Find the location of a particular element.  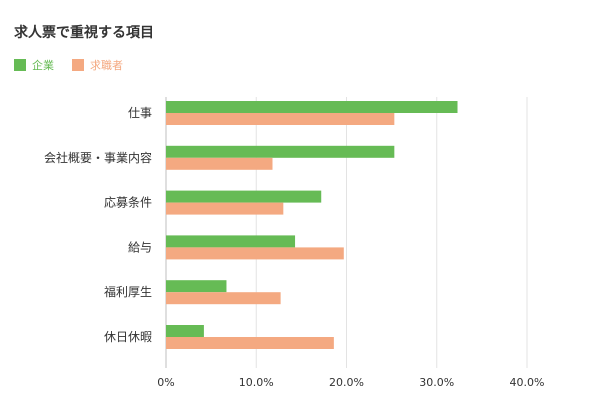

category-label: 会社概要・事業内容 is located at coordinates (98, 157).